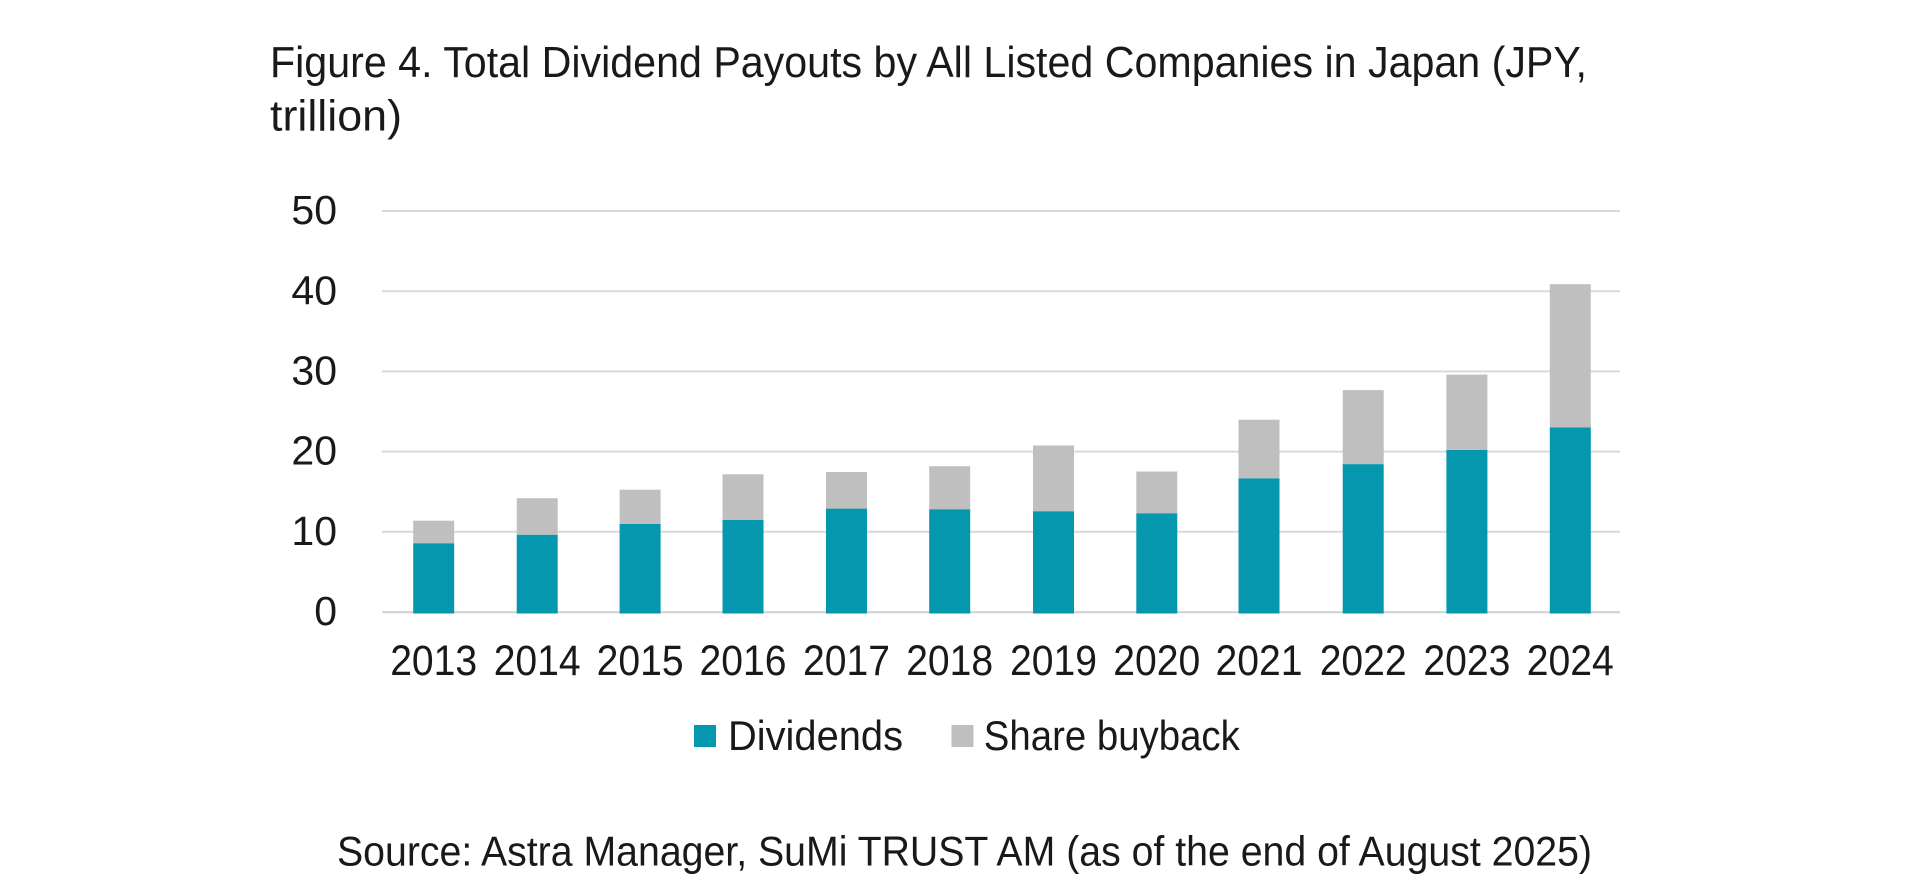 This screenshot has width=1920, height=893. Describe the element at coordinates (815, 735) in the screenshot. I see `svg-text: Dividends` at that location.